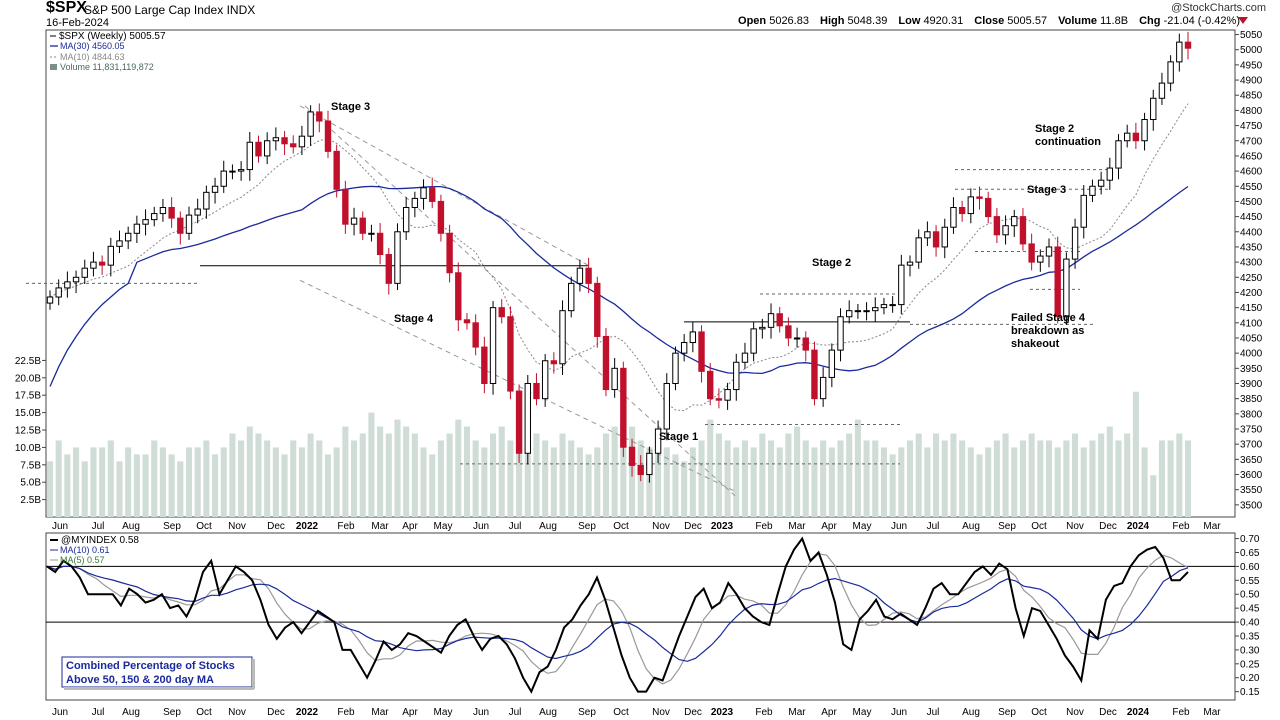 The height and width of the screenshot is (720, 1280). I want to click on indicator-tick-label: 0.20, so click(1250, 678).